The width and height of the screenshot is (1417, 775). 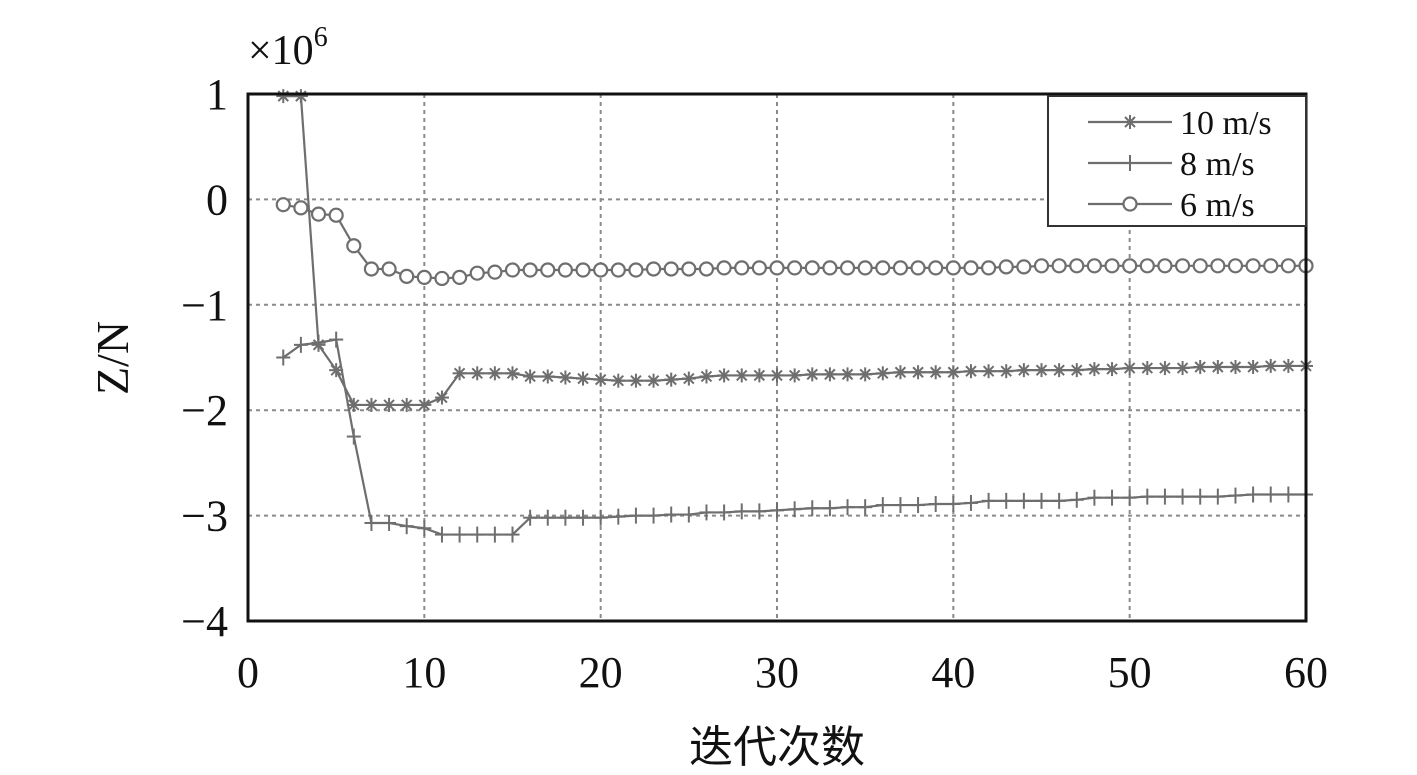 What do you see at coordinates (1217, 205) in the screenshot?
I see `legend-label: 6 m/s` at bounding box center [1217, 205].